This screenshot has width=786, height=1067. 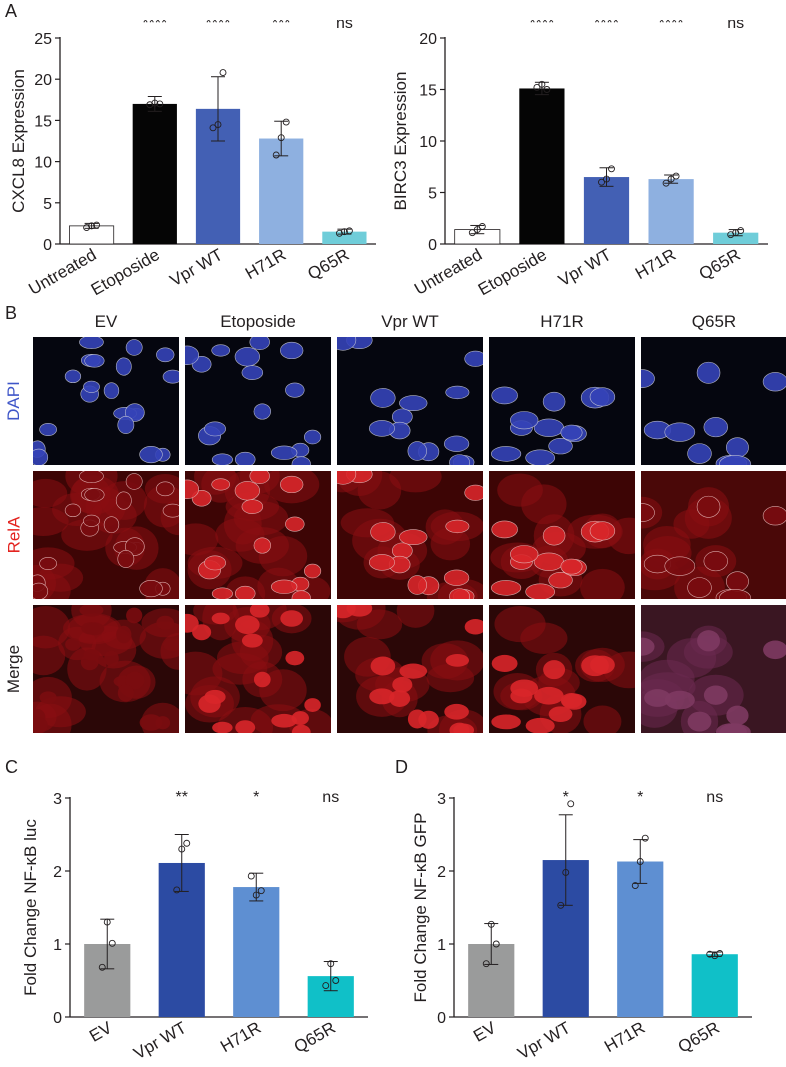 What do you see at coordinates (258, 669) in the screenshot?
I see `micrograph-merge-etoposide` at bounding box center [258, 669].